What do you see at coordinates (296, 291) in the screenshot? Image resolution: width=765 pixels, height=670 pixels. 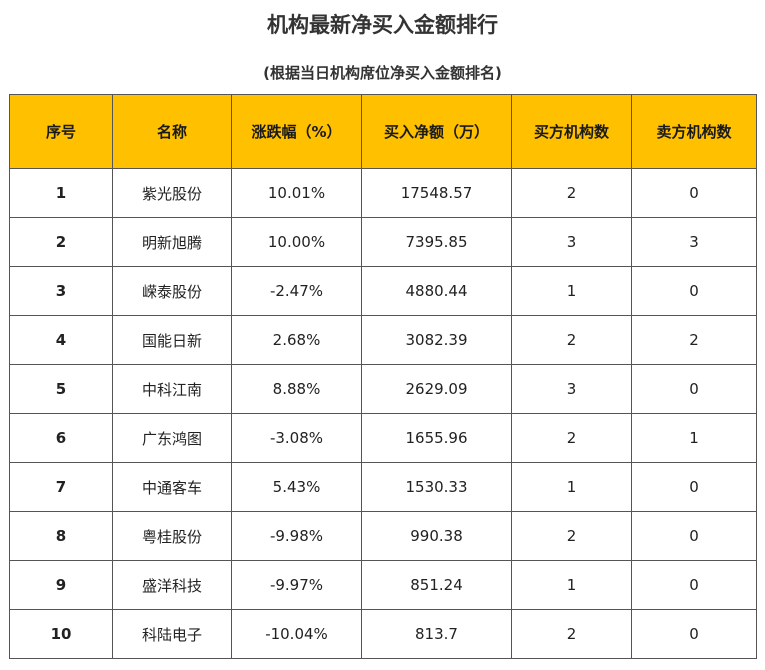 I see `cell-change-pct: -2.47%` at bounding box center [296, 291].